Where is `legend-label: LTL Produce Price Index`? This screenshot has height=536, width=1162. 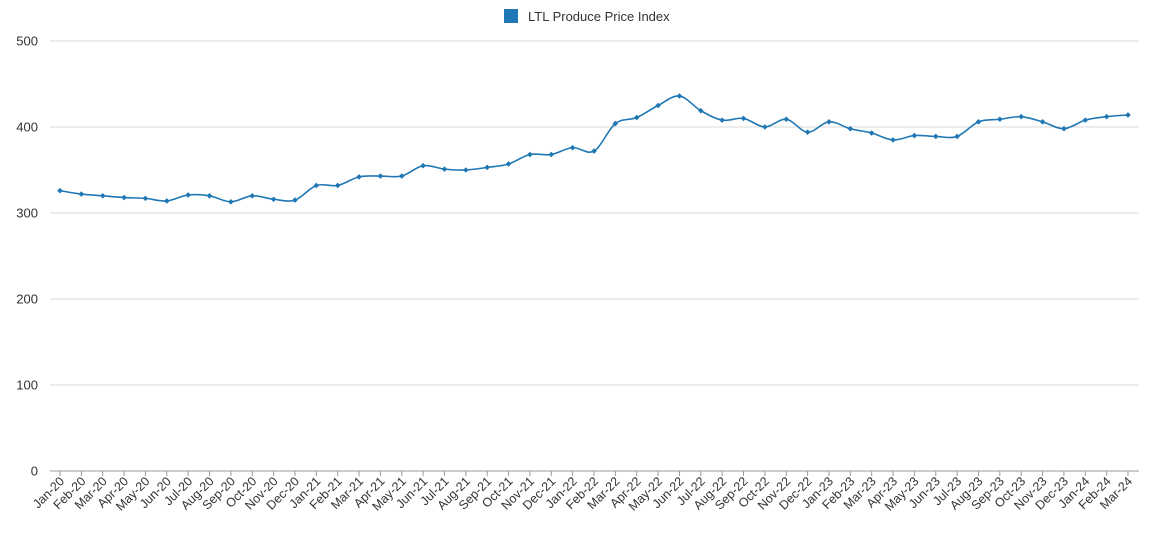
legend-label: LTL Produce Price Index is located at coordinates (599, 16).